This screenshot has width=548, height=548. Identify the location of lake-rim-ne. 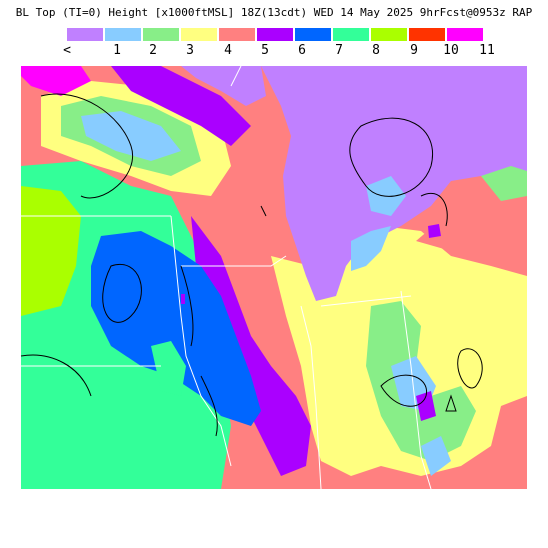
(504, 183).